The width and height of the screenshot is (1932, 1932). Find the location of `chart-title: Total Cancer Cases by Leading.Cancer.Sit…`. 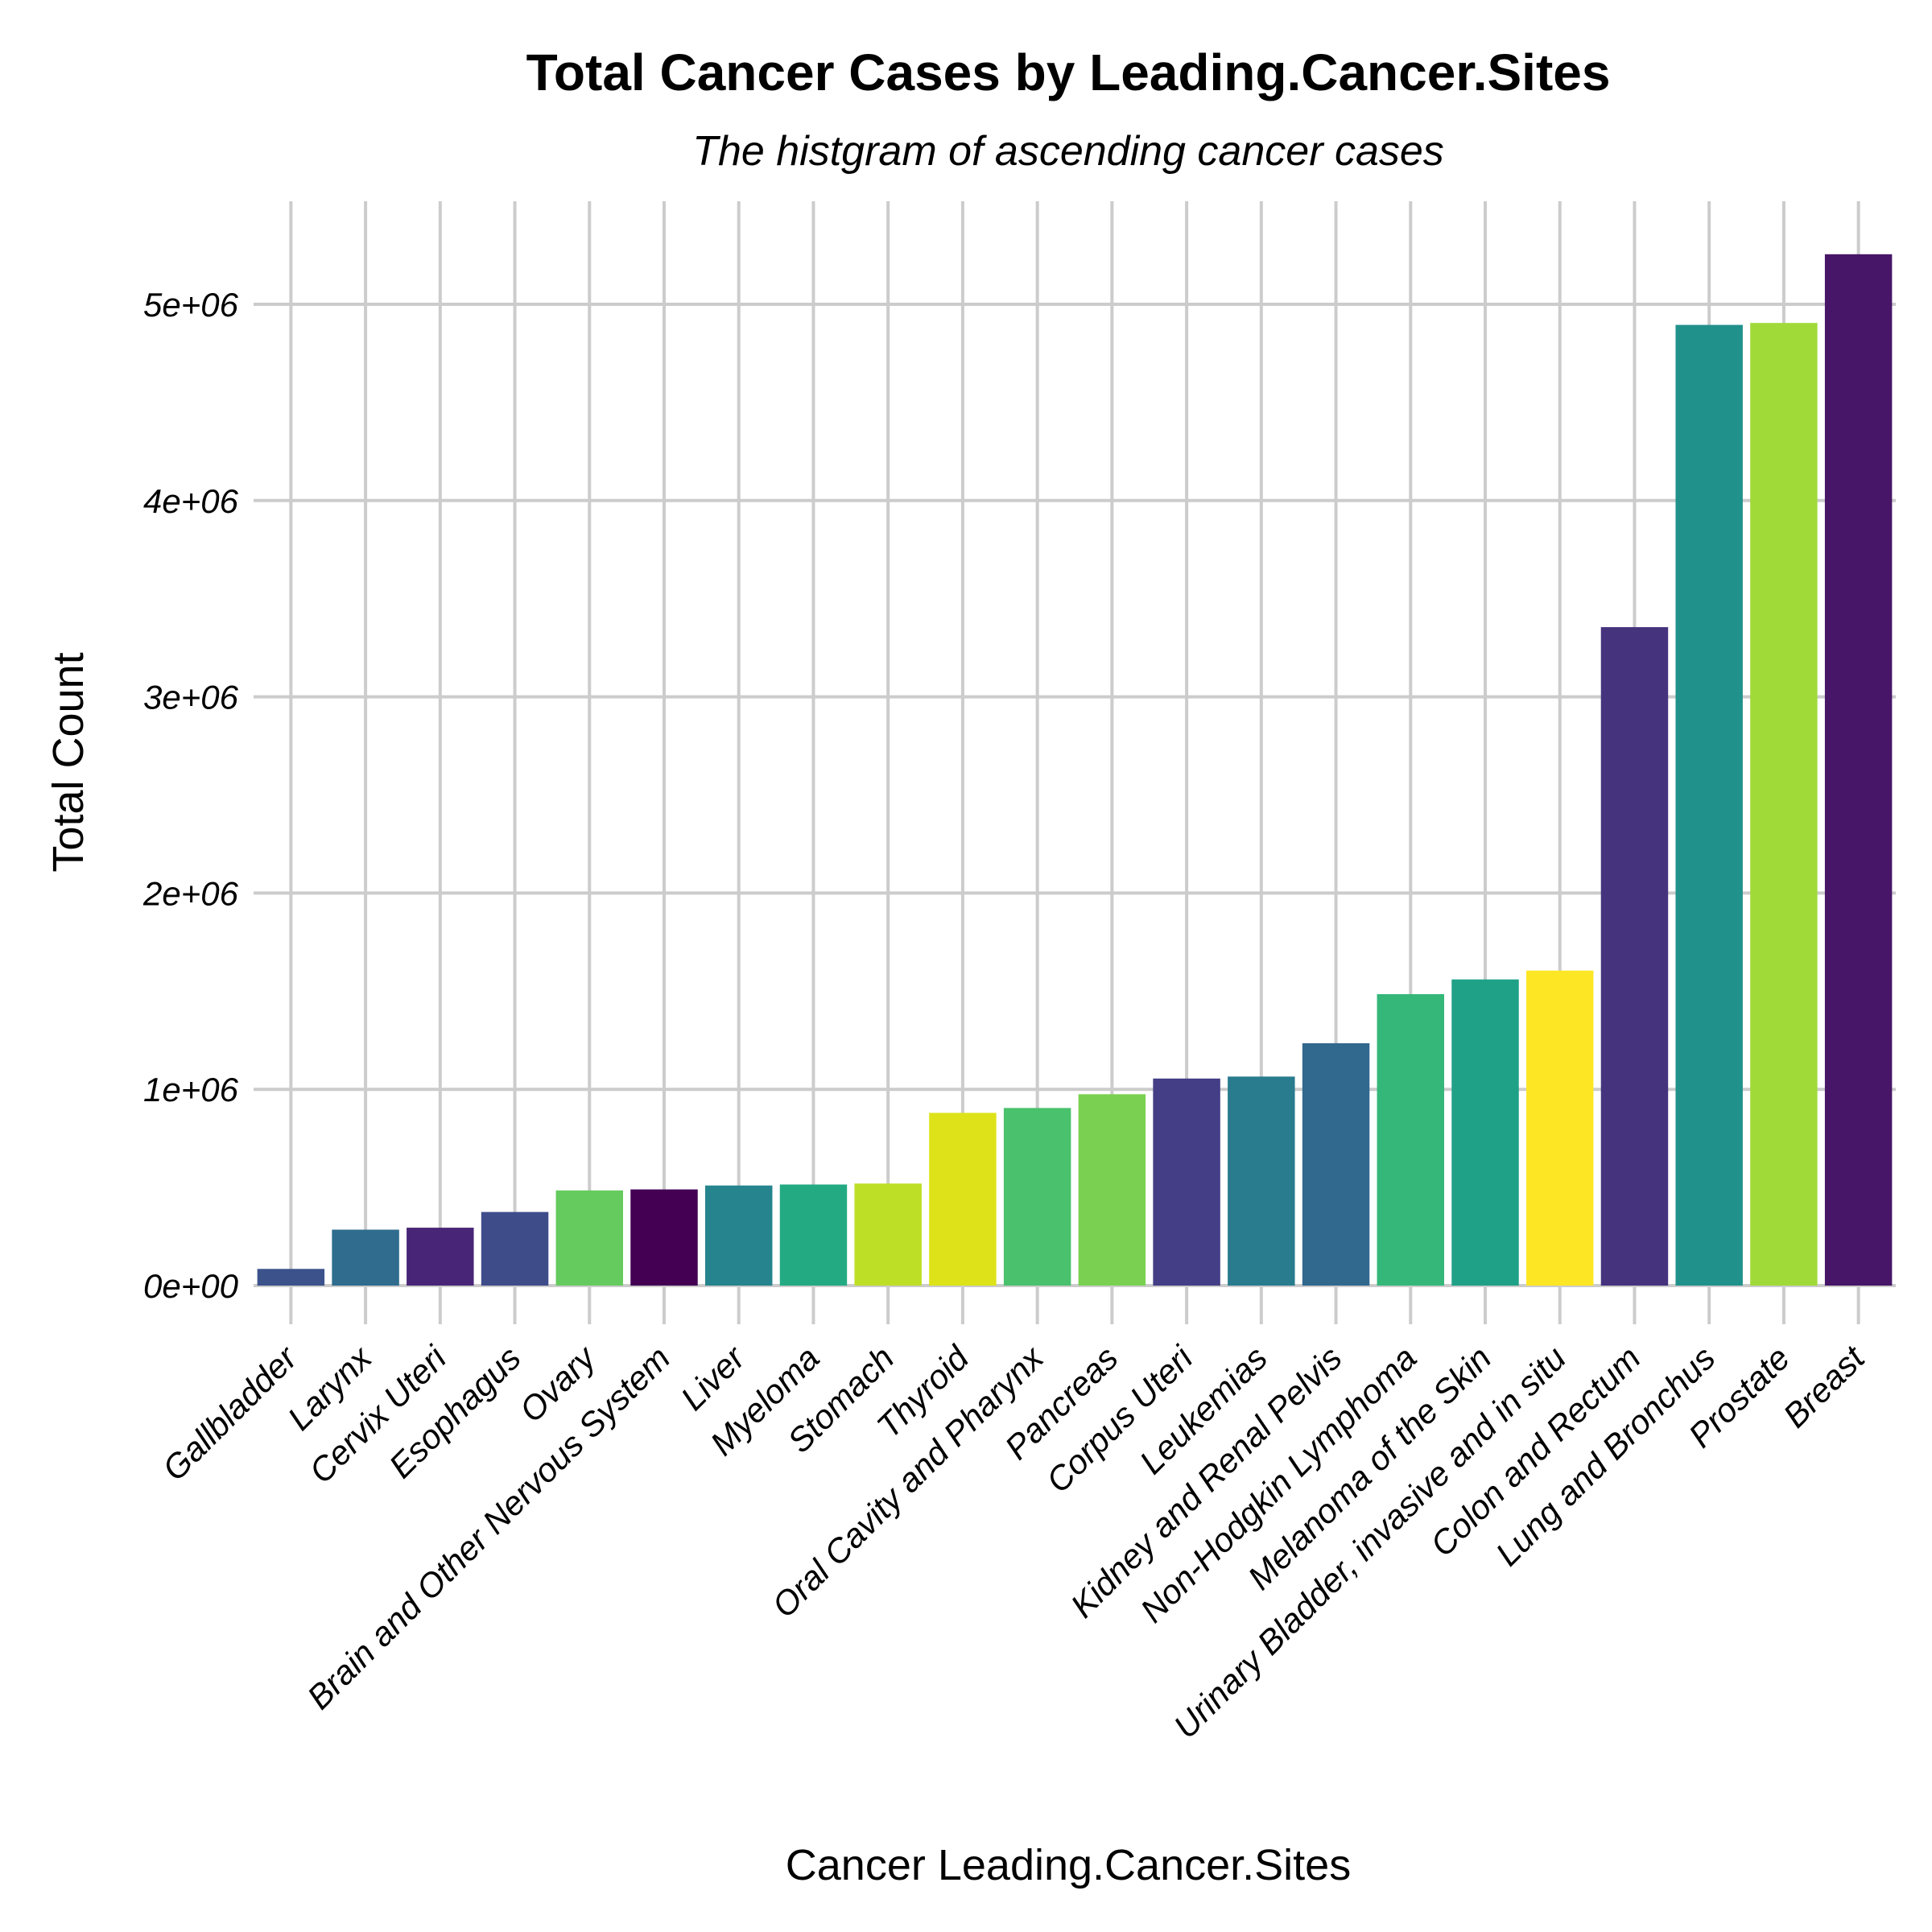

chart-title: Total Cancer Cases by Leading.Cancer.Sit… is located at coordinates (1068, 72).